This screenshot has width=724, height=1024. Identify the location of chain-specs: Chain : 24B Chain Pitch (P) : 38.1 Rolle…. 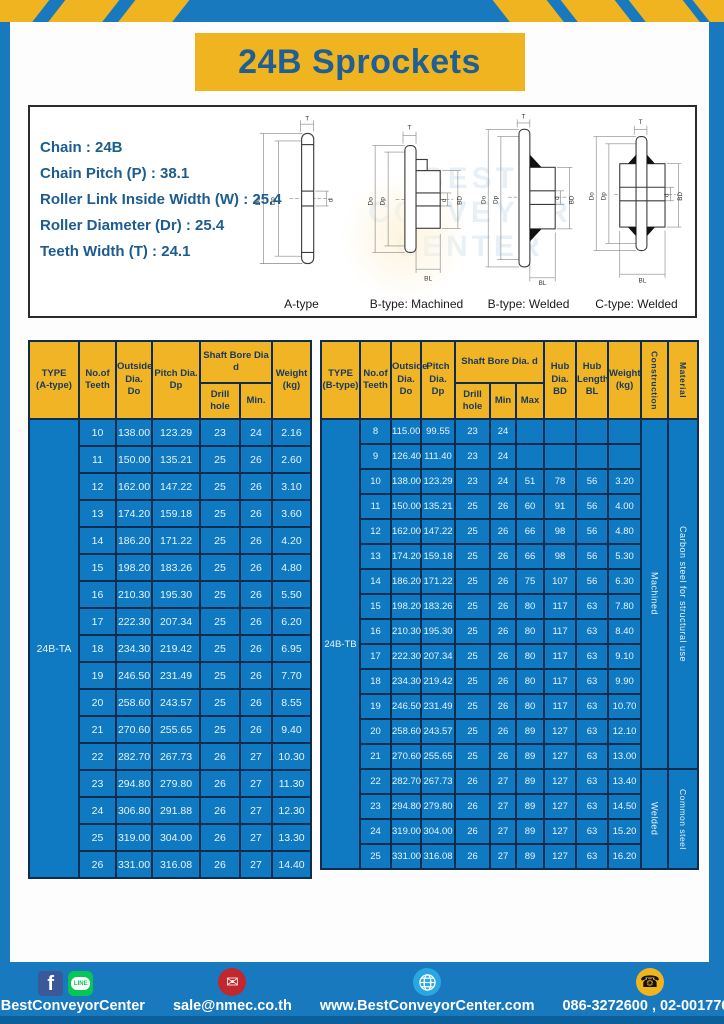
(161, 200).